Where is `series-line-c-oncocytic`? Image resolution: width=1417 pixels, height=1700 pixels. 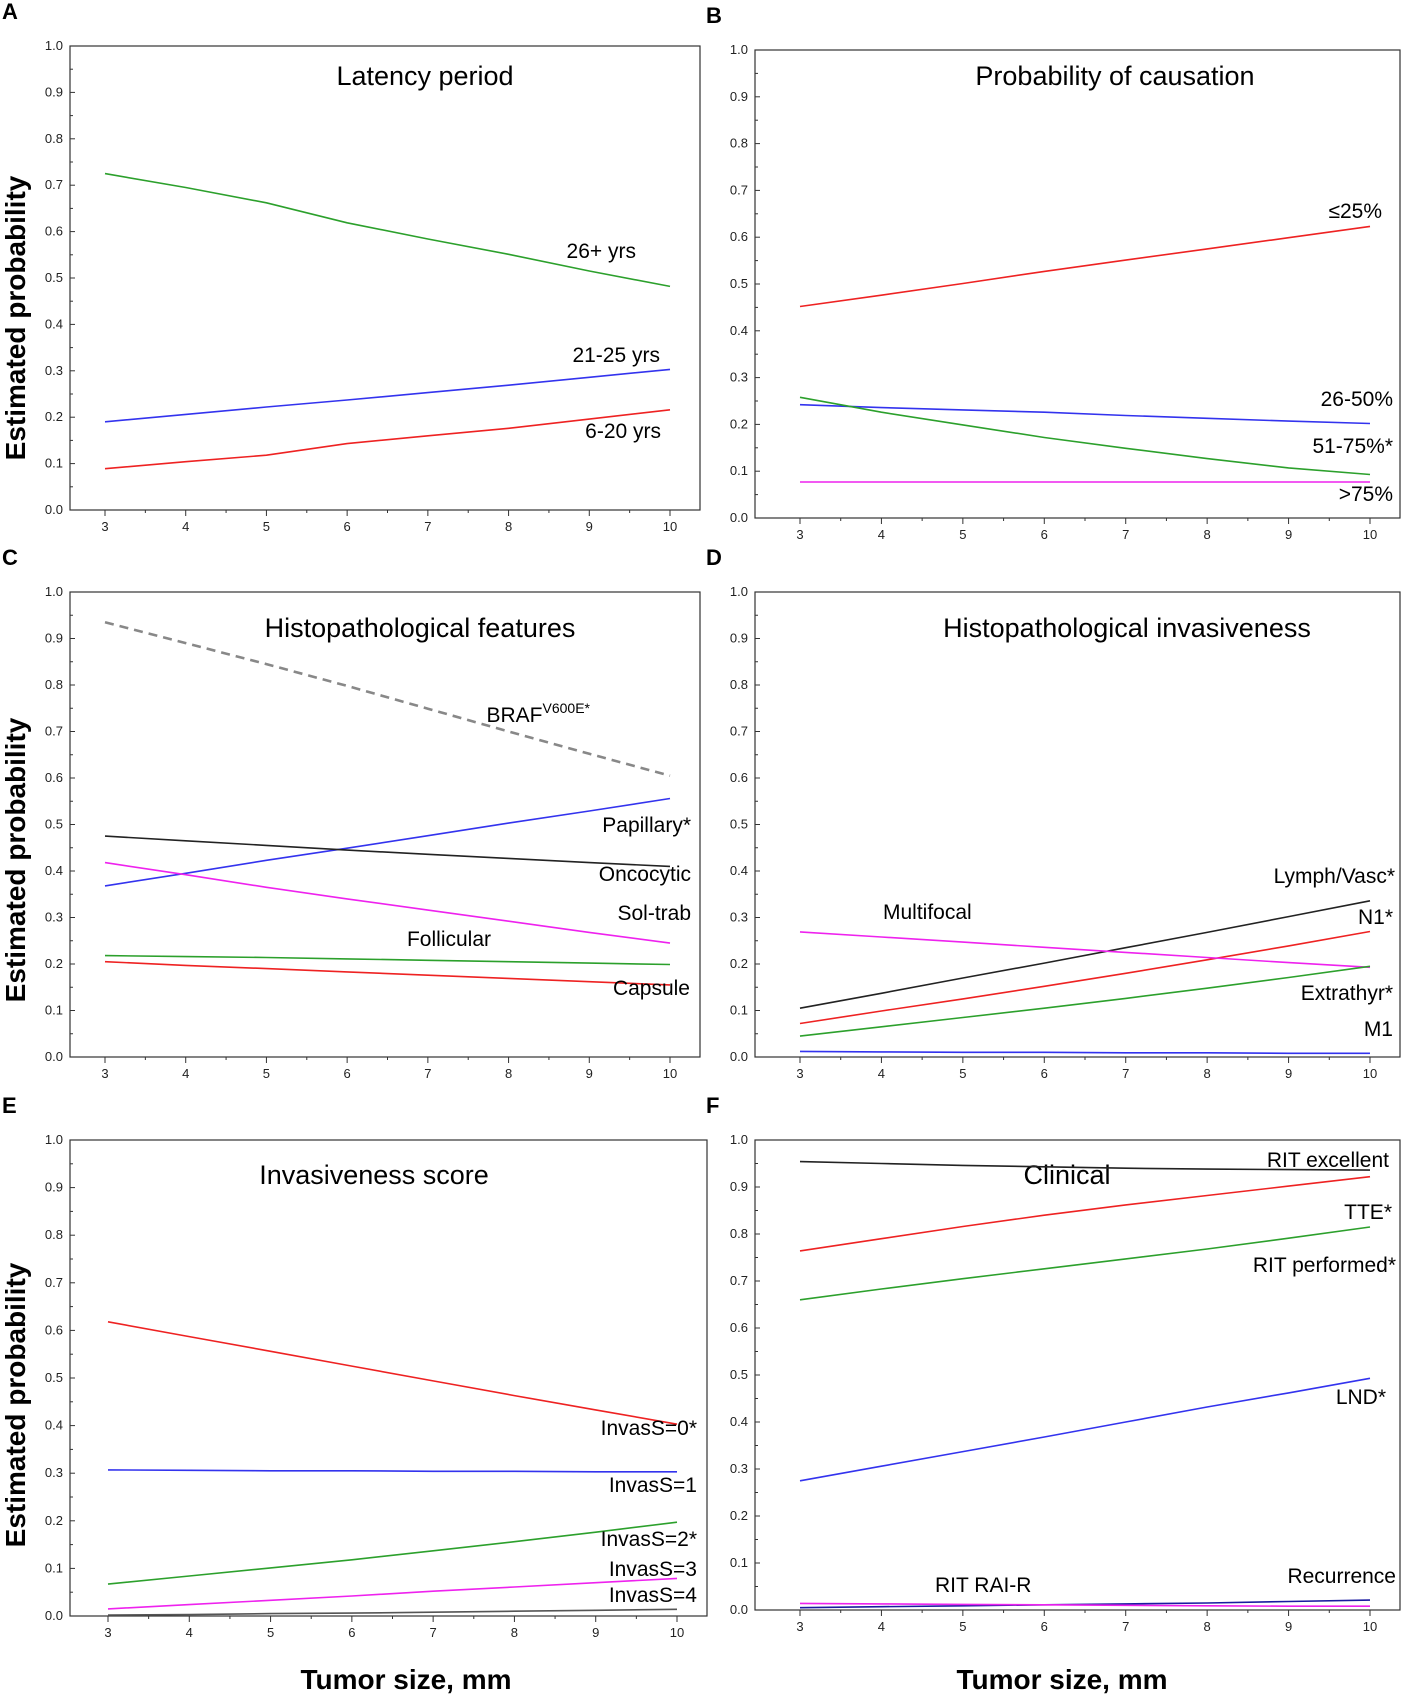 series-line-c-oncocytic is located at coordinates (387, 851).